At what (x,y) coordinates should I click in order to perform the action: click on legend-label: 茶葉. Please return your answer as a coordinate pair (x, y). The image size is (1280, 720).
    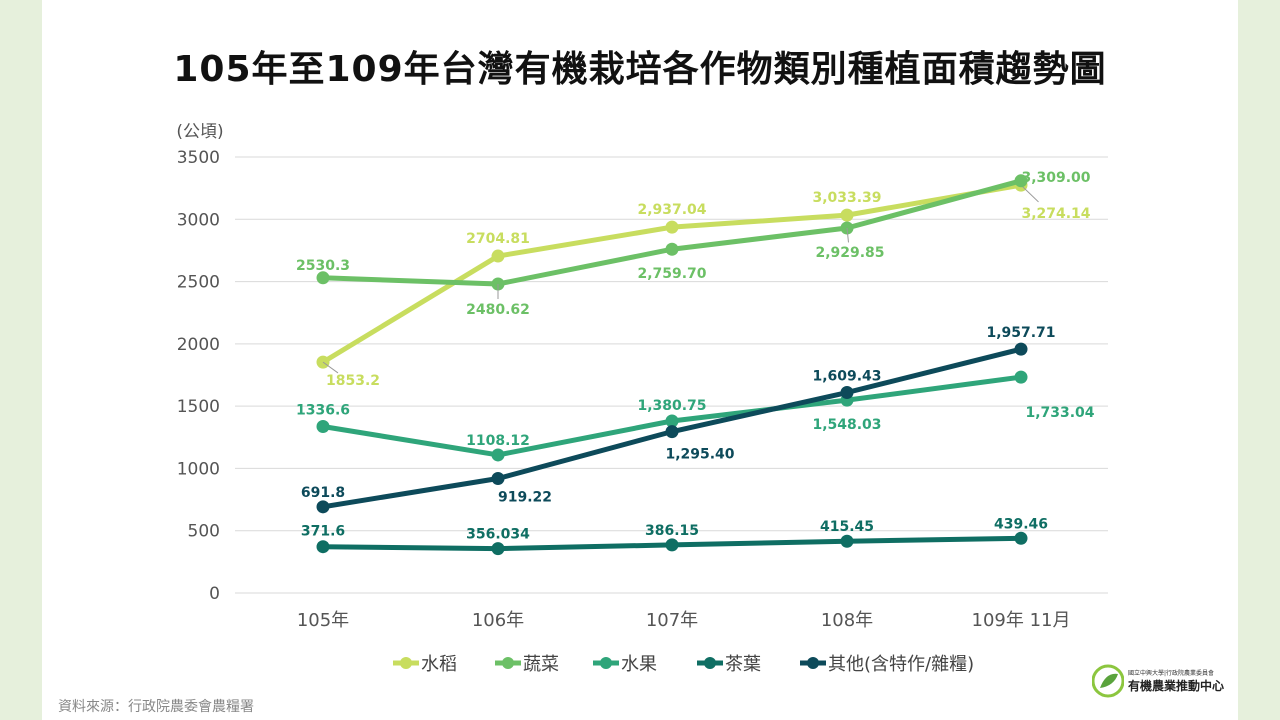
    Looking at the image, I should click on (743, 664).